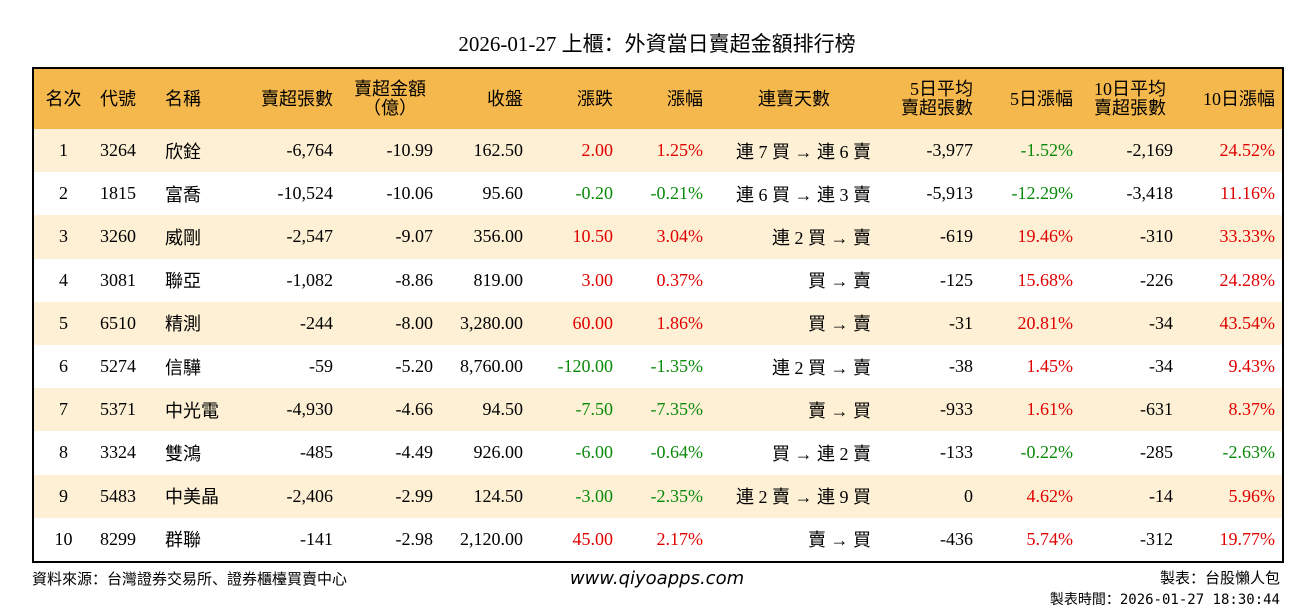  Describe the element at coordinates (505, 98) in the screenshot. I see `header-text: 收盤` at that location.